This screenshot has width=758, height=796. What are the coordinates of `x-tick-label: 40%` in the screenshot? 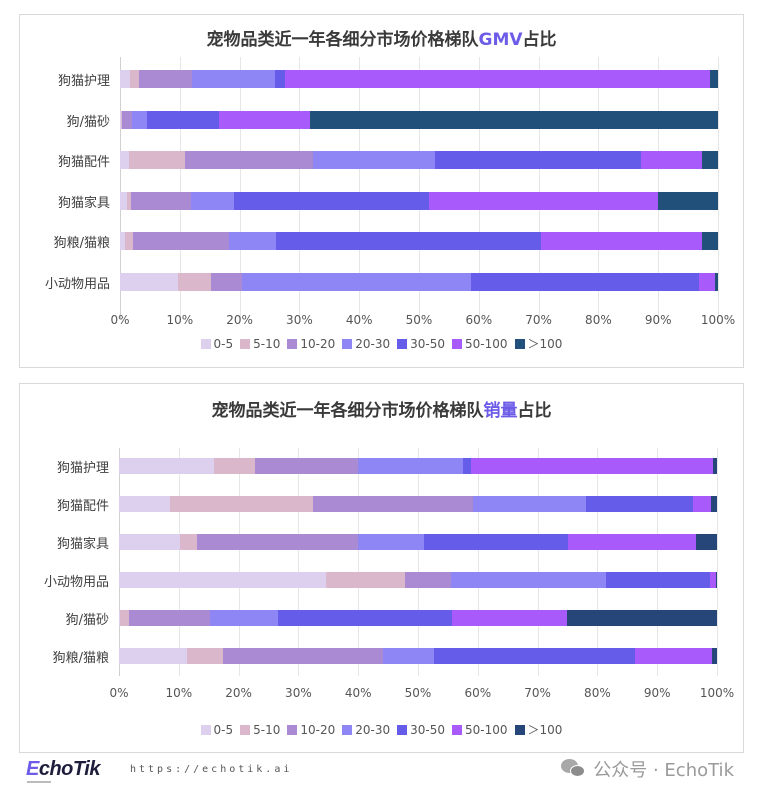 It's located at (358, 693).